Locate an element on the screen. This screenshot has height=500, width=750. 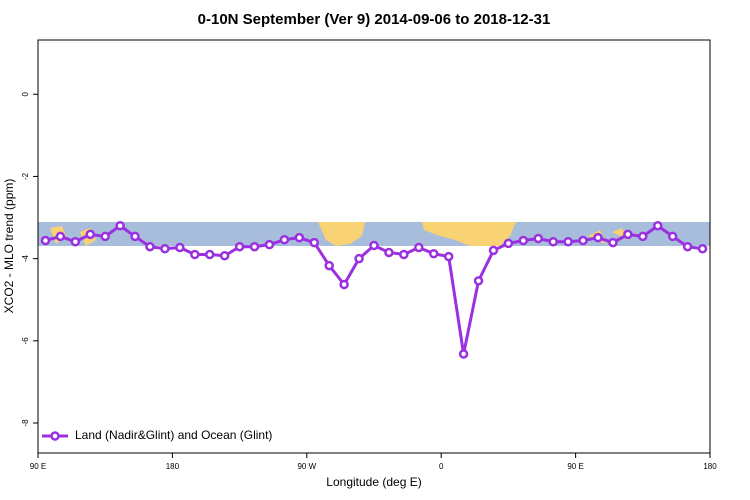
y-tick-label: -8 is located at coordinates (25, 423).